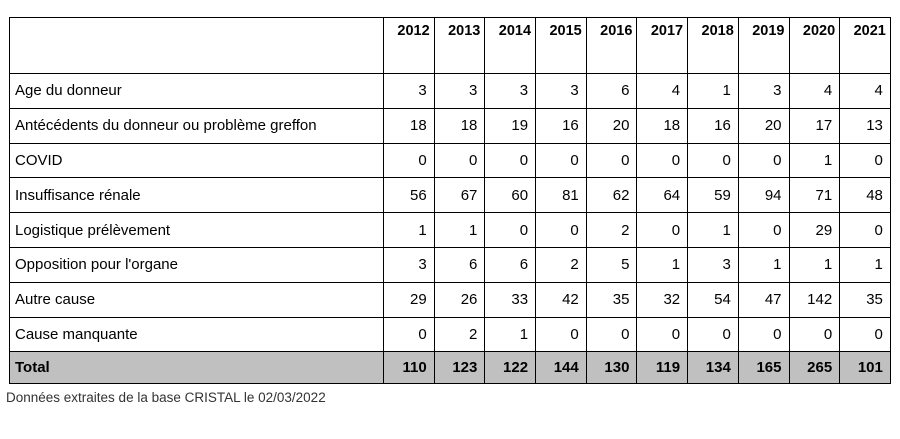  Describe the element at coordinates (814, 125) in the screenshot. I see `value-cell: 17` at that location.